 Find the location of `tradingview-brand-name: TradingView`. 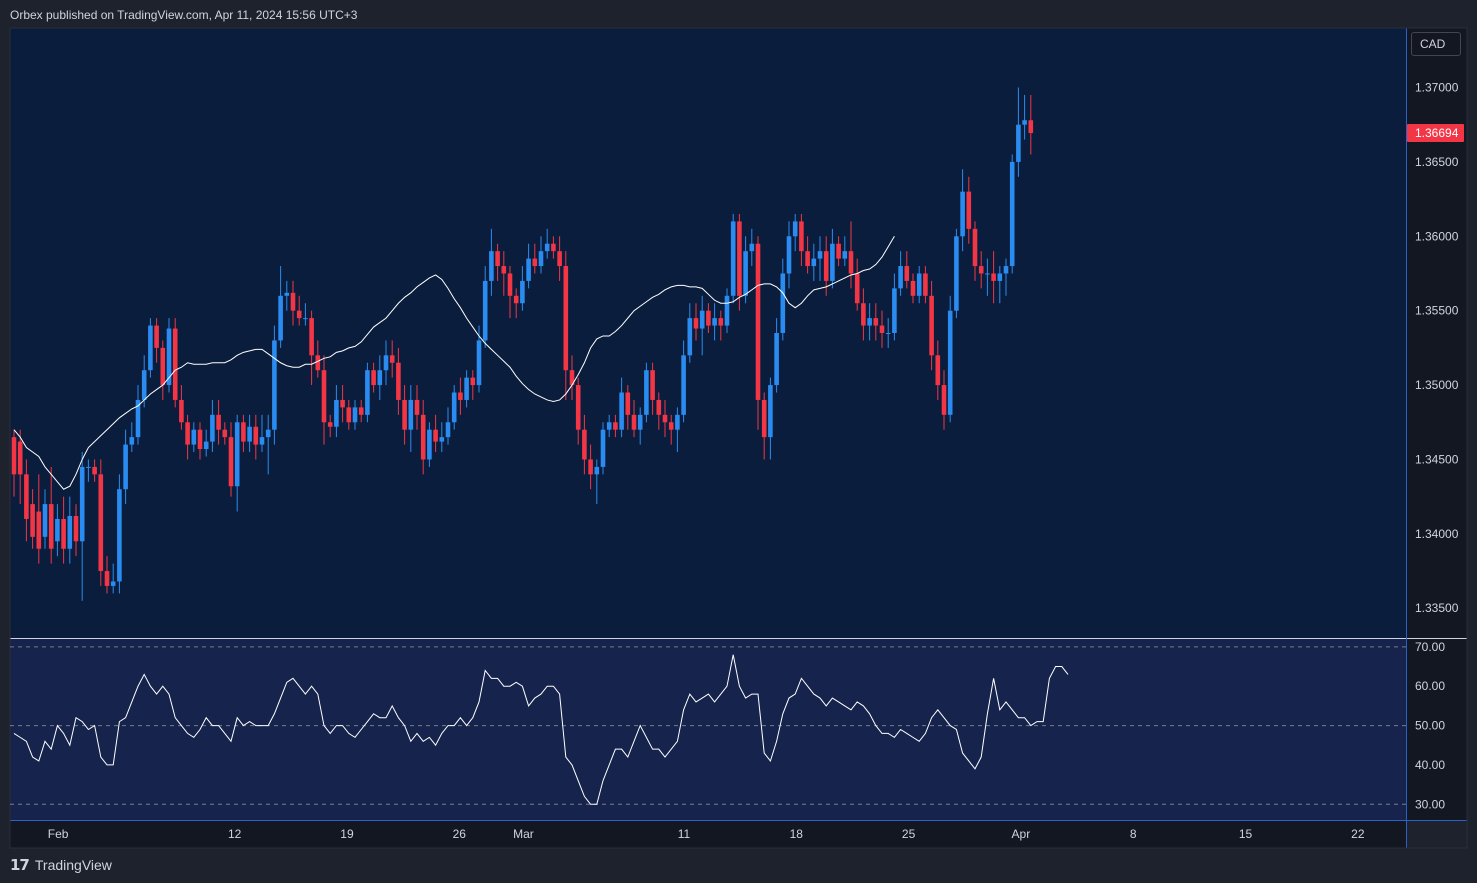

tradingview-brand-name: TradingView is located at coordinates (73, 865).